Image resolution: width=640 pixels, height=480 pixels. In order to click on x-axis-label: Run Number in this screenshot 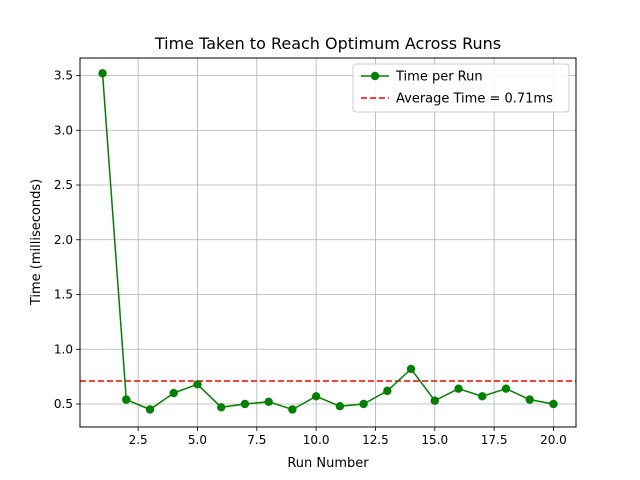, I will do `click(328, 463)`.